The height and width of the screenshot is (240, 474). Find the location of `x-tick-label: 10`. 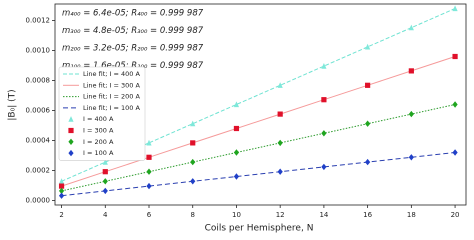

x-tick-label: 10 is located at coordinates (236, 215).